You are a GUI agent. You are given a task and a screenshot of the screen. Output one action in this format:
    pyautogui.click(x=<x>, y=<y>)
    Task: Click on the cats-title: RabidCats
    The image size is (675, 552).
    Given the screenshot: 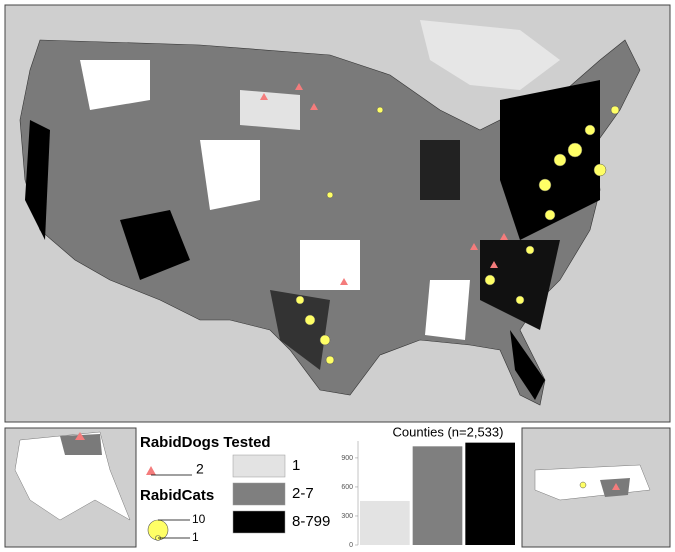 What is the action you would take?
    pyautogui.click(x=177, y=495)
    